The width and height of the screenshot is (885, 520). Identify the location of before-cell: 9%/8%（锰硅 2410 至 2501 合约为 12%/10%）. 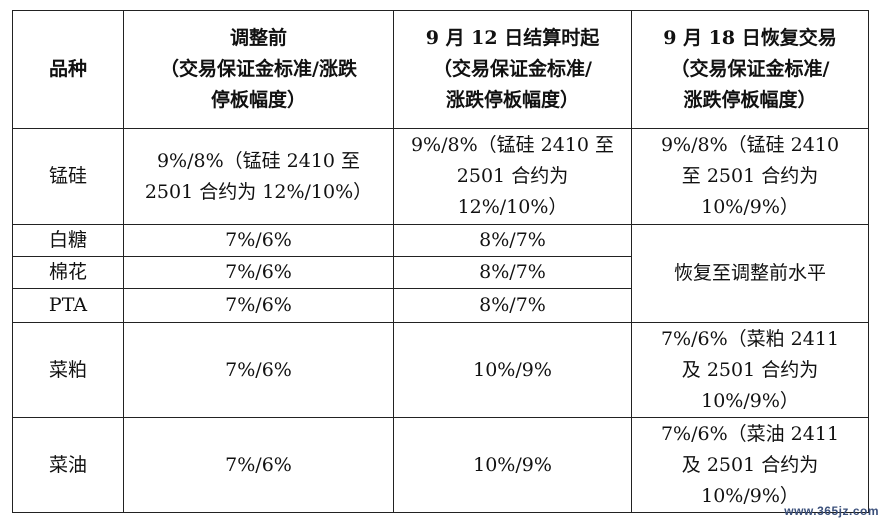
(258, 176).